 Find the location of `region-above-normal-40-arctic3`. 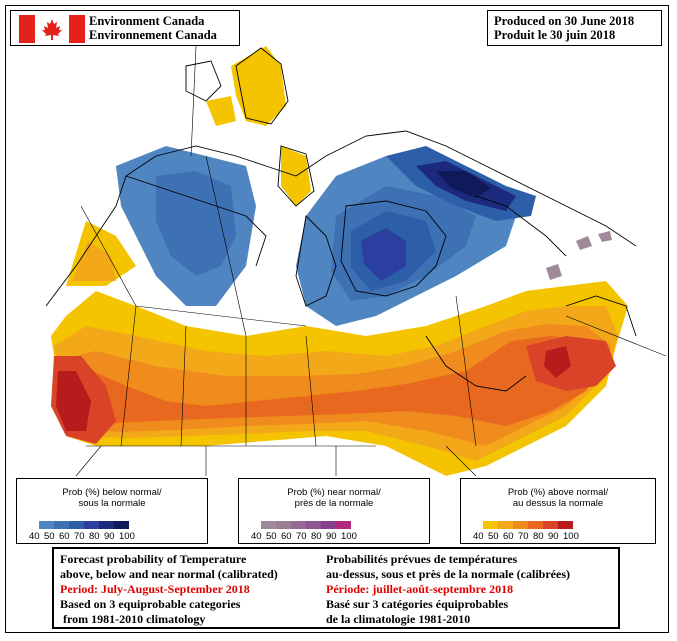

region-above-normal-40-arctic3 is located at coordinates (221, 111).